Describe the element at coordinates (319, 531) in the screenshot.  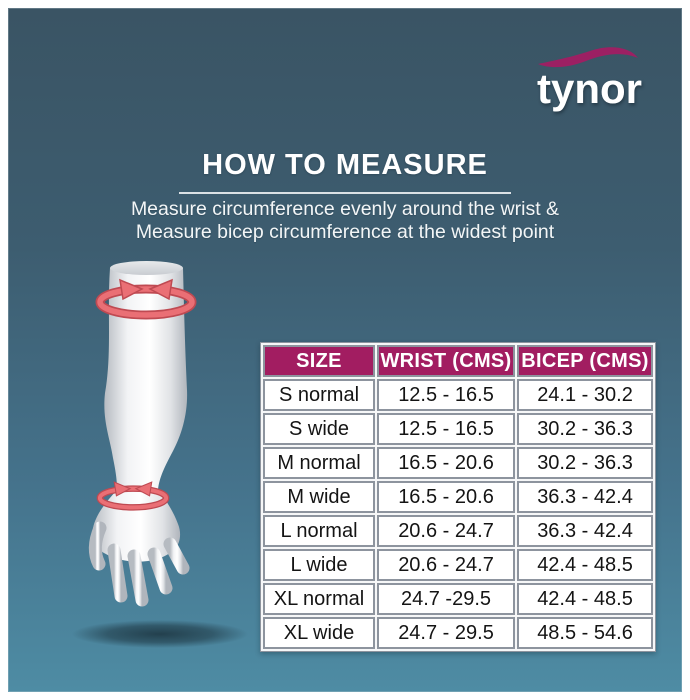
I see `size-cell: L normal` at that location.